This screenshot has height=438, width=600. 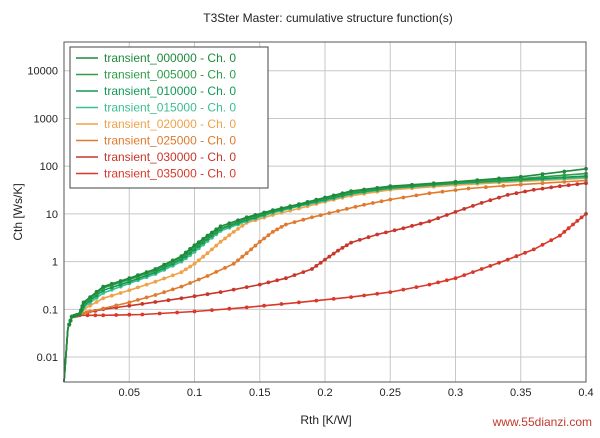 What do you see at coordinates (455, 393) in the screenshot?
I see `x-tick-label: 0.3` at bounding box center [455, 393].